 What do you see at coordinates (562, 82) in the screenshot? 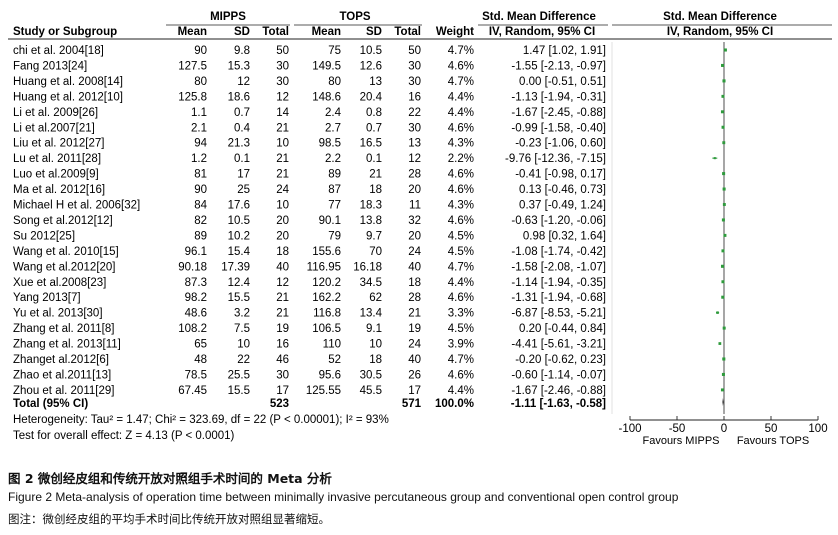
I see `cell-smd-ci: 0.00 [-0.51, 0.51]` at bounding box center [562, 82].